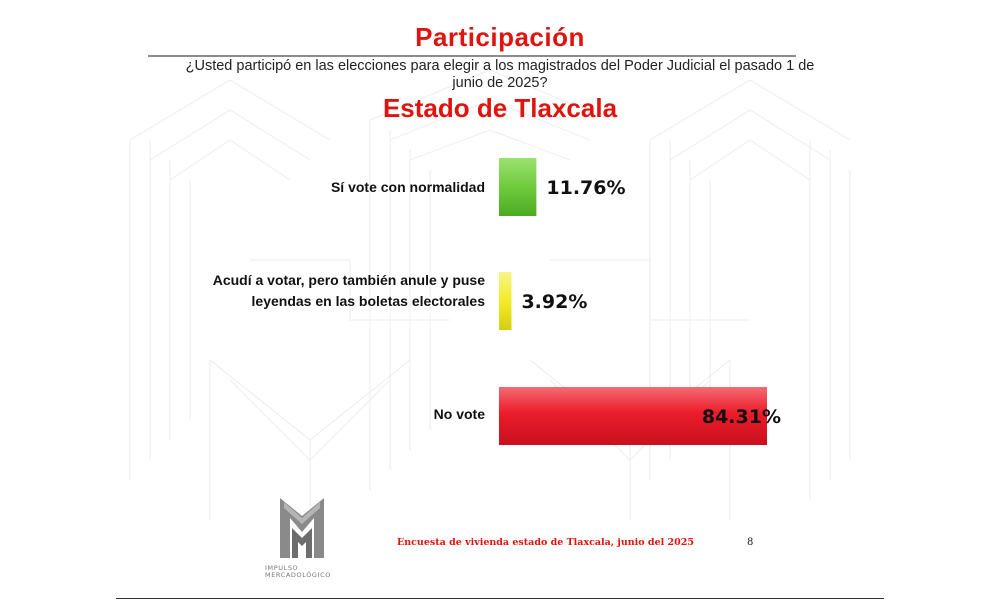 The width and height of the screenshot is (1000, 600). I want to click on logo-text-line1: IMPULSO, so click(282, 568).